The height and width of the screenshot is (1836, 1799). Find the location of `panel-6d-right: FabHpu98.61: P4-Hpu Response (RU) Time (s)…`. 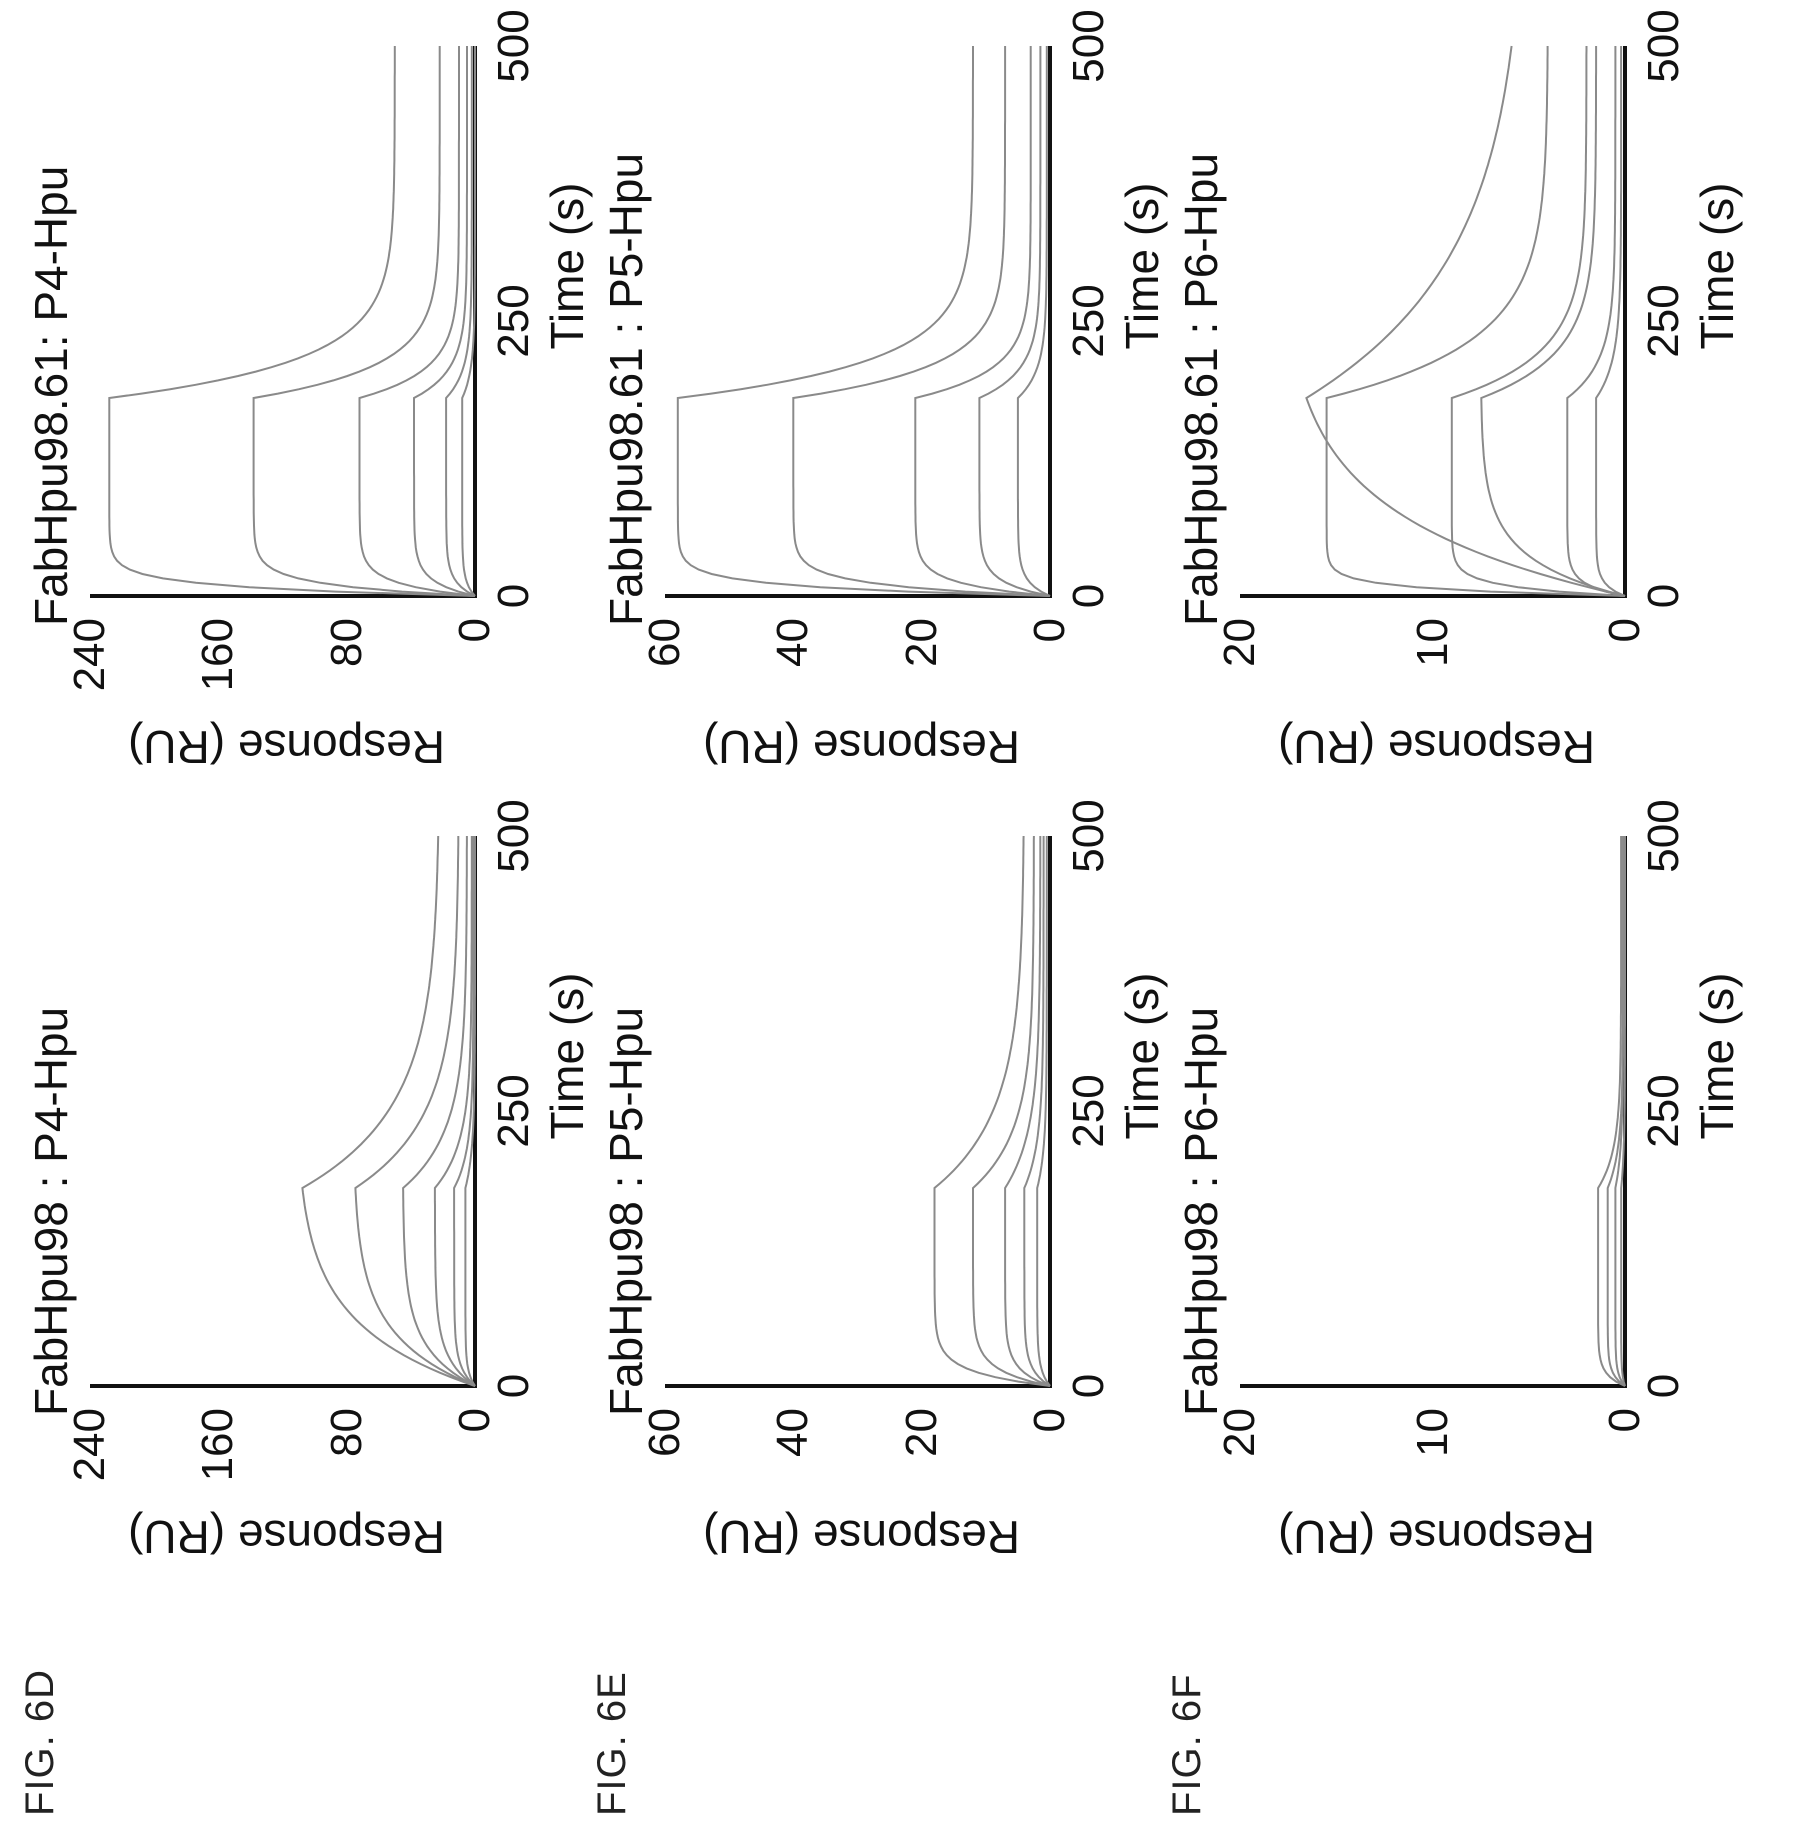

panel-6d-right: FabHpu98.61: P4-Hpu Response (RU) Time (s)… is located at coordinates (309, 391).